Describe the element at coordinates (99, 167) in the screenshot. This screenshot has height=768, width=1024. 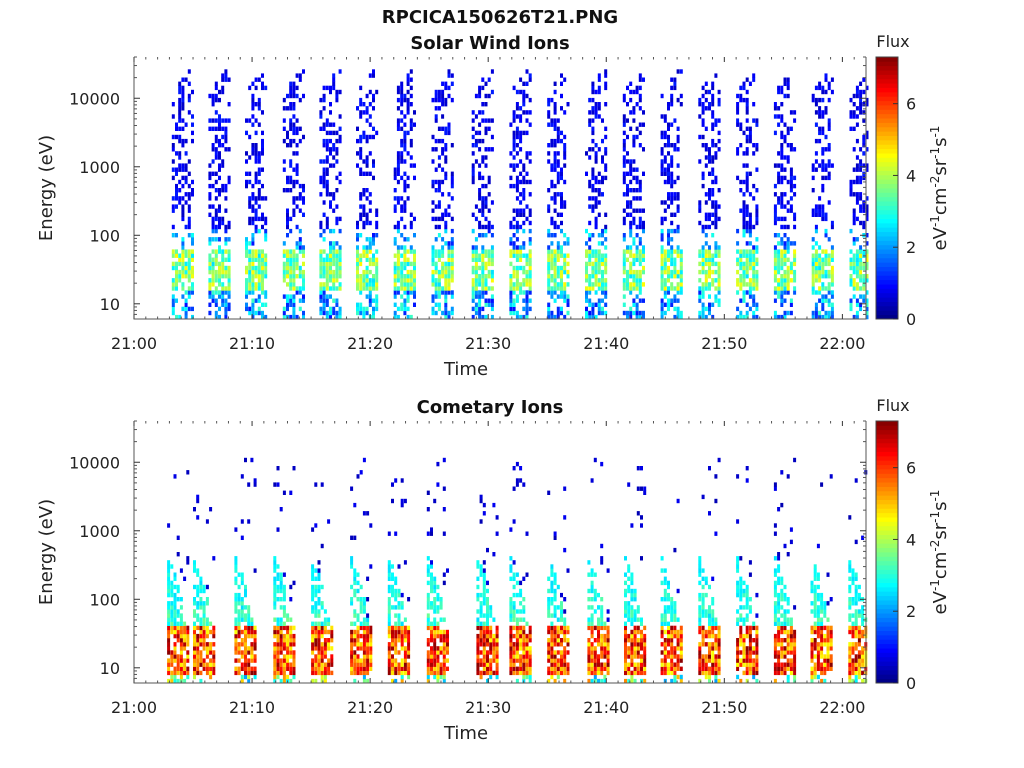
I see `y-tick-label: 1000` at that location.